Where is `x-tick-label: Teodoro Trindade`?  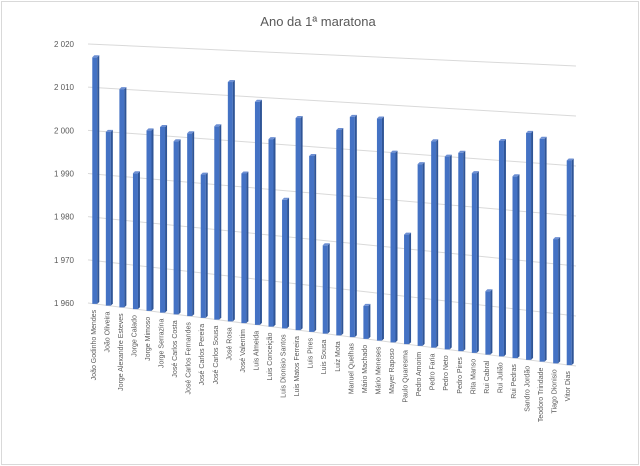
x-tick-label: Teodoro Trindade is located at coordinates (541, 395).